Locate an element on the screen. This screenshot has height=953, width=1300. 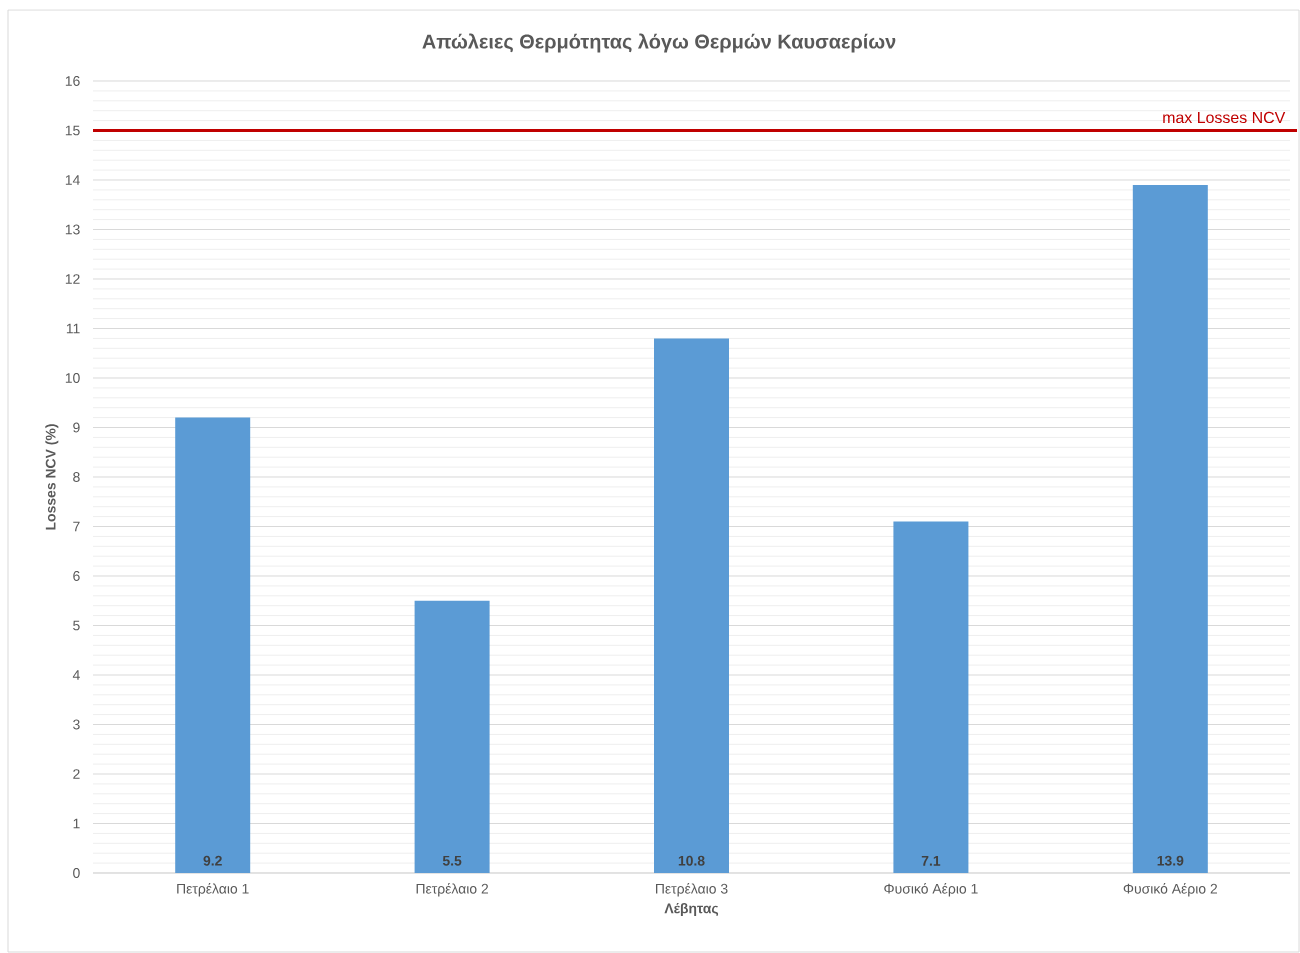
data-label: 5.5 is located at coordinates (452, 860).